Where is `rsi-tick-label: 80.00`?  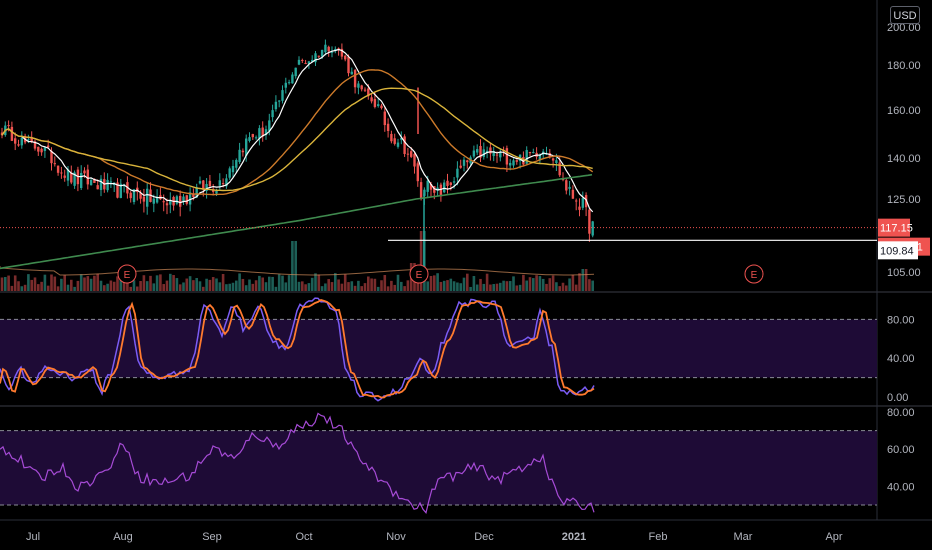
rsi-tick-label: 80.00 is located at coordinates (901, 413).